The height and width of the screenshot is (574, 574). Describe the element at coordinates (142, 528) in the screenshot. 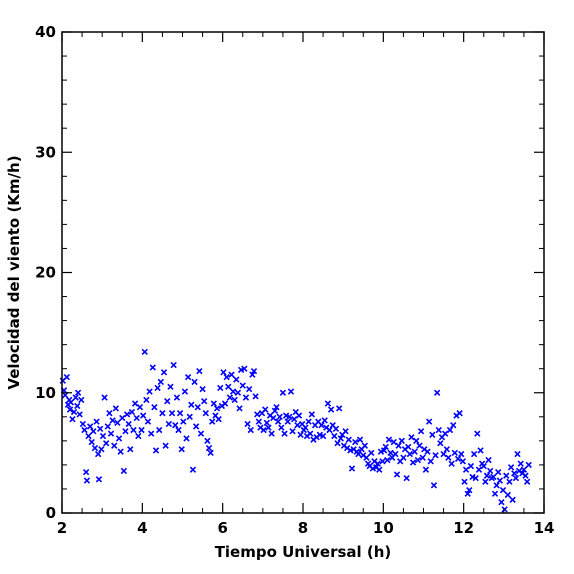

I see `x-tick-label: 4` at that location.